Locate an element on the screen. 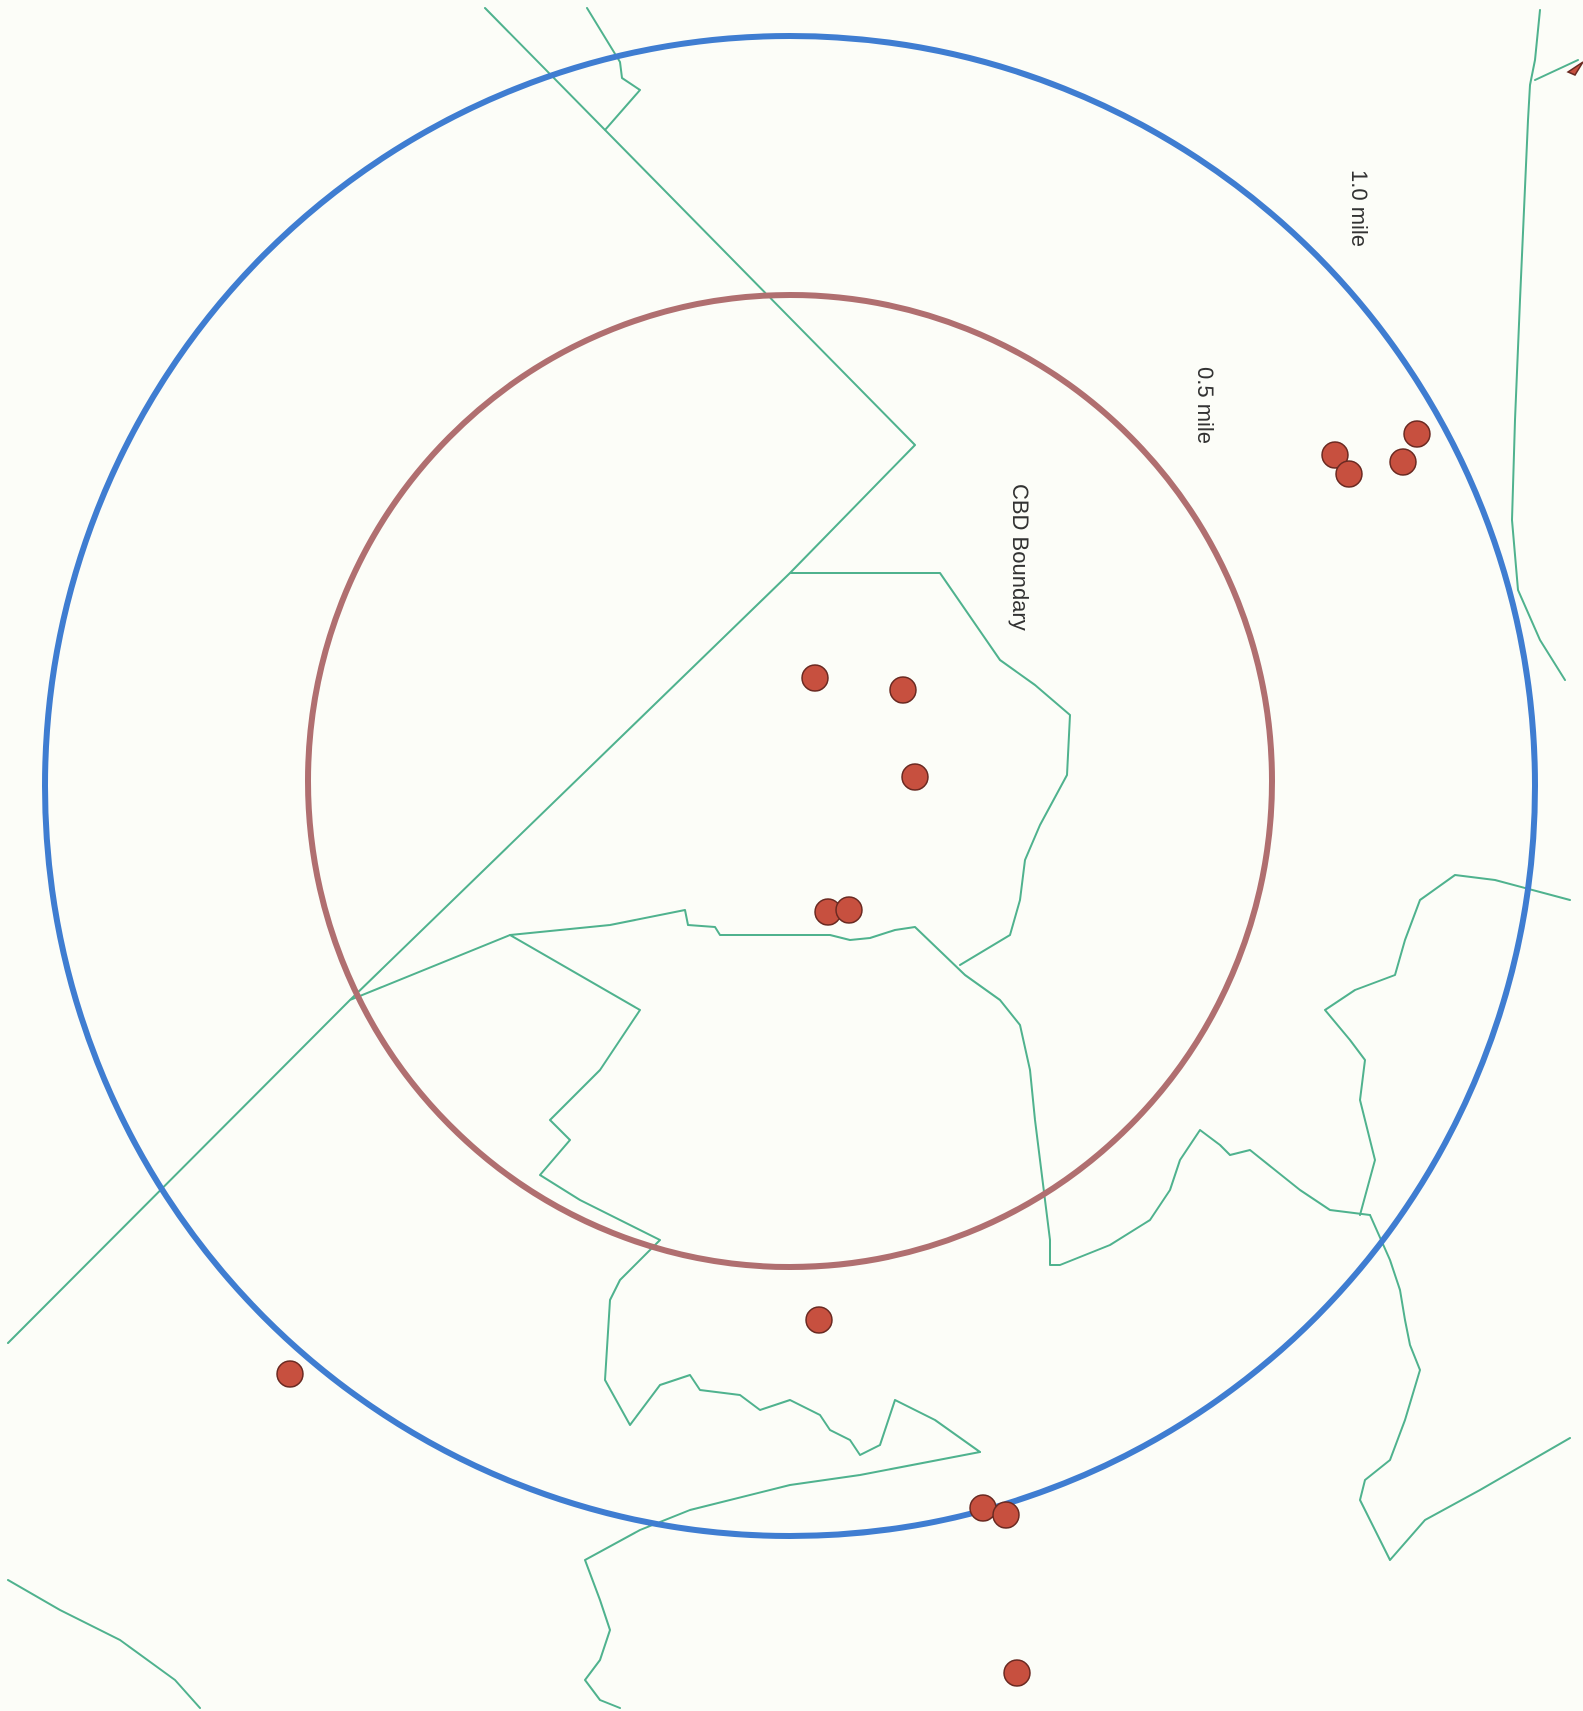 The image size is (1583, 1711). boundary-line-northeast is located at coordinates (1538, 345).